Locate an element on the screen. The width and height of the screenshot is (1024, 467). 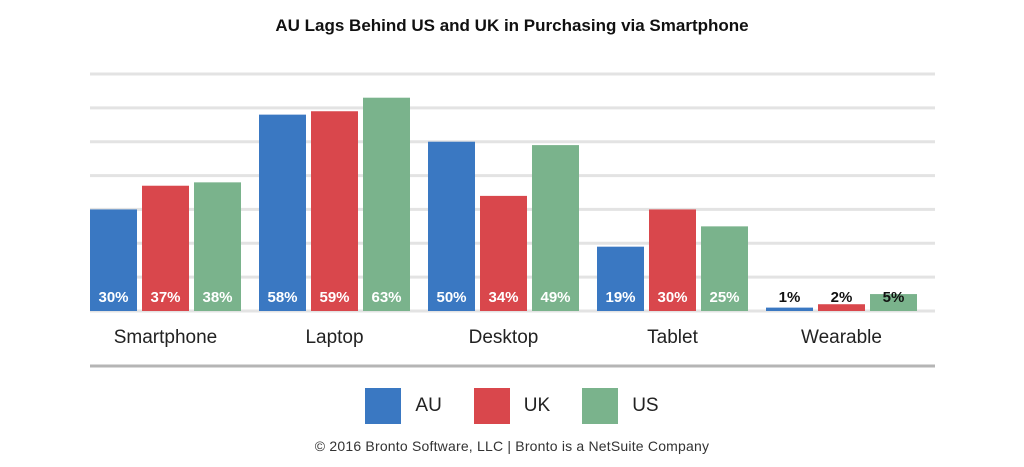
category-label: Wearable is located at coordinates (841, 337).